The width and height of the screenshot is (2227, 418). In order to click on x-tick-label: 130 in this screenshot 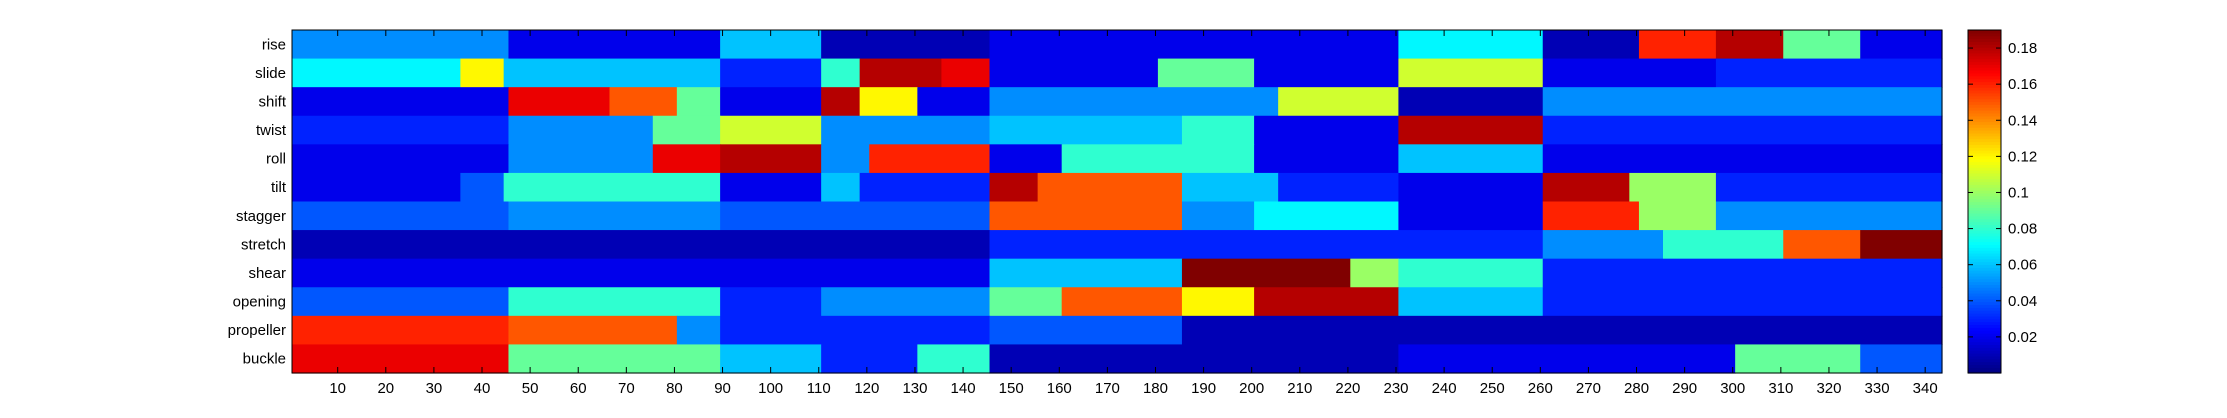, I will do `click(914, 388)`.